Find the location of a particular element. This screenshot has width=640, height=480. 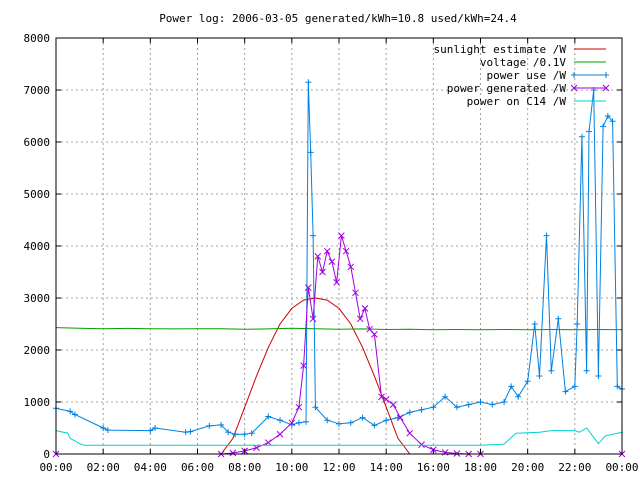

y-tick-label: 5000 is located at coordinates (37, 194).